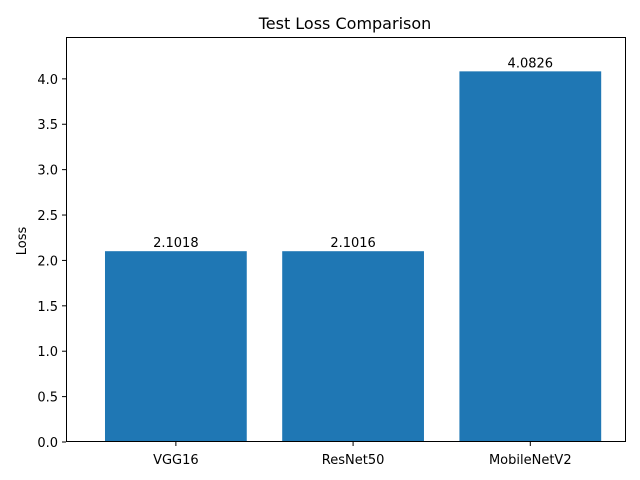 The height and width of the screenshot is (480, 640). What do you see at coordinates (176, 460) in the screenshot?
I see `x-tick-label-vgg16: VGG16` at bounding box center [176, 460].